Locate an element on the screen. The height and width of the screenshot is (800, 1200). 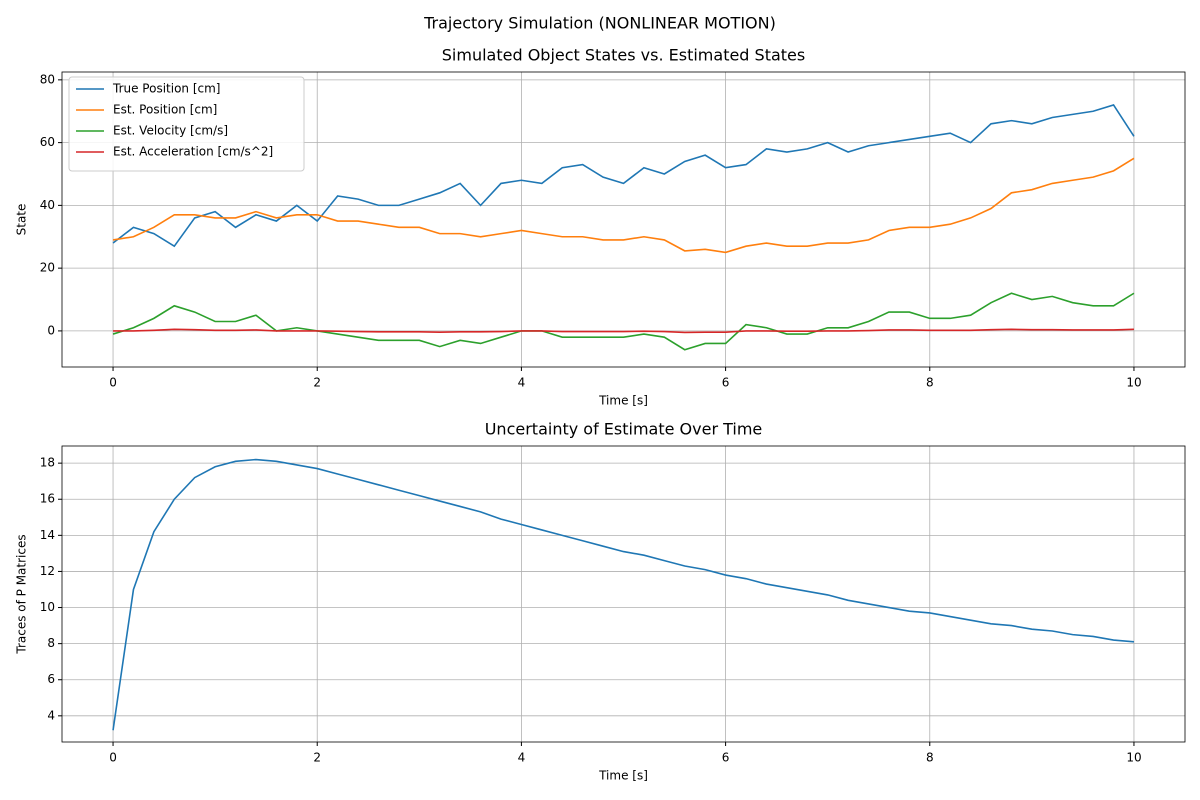
y-tick-label: 0 is located at coordinates (51, 330).